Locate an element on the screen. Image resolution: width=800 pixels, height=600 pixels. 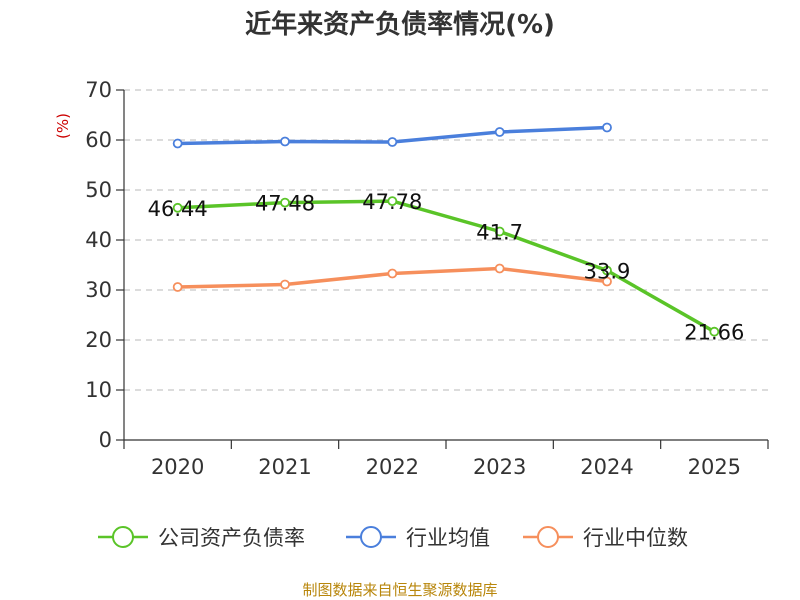
x-tick-label: 2023 is located at coordinates (499, 467).